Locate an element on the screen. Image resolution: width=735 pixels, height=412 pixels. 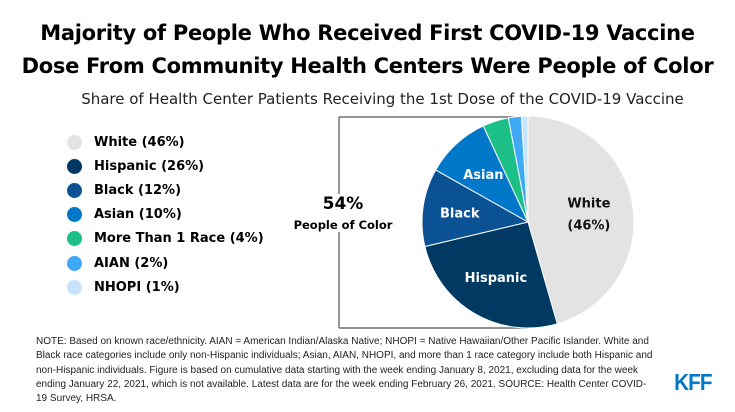
legend-item: More Than 1 Race (4%) is located at coordinates (165, 239).